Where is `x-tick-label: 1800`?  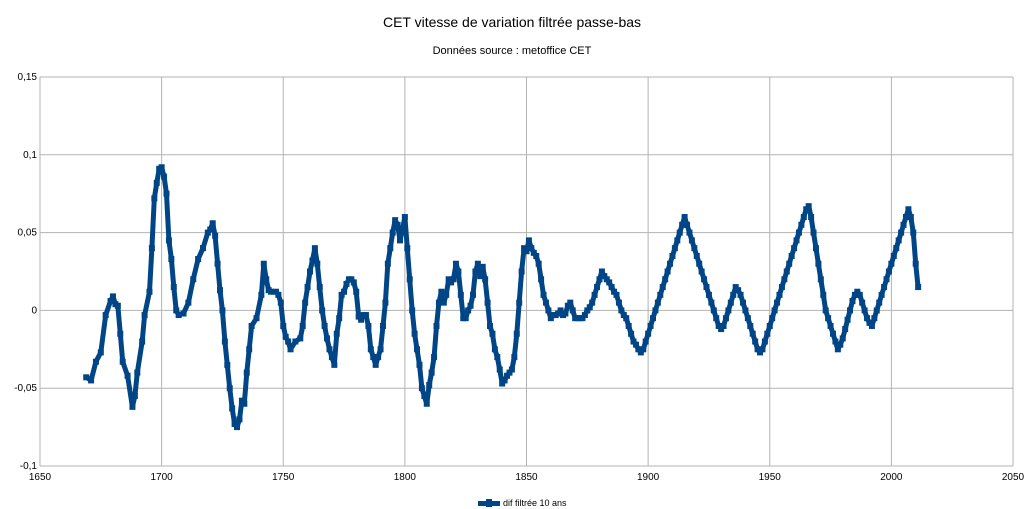 x-tick-label: 1800 is located at coordinates (405, 477).